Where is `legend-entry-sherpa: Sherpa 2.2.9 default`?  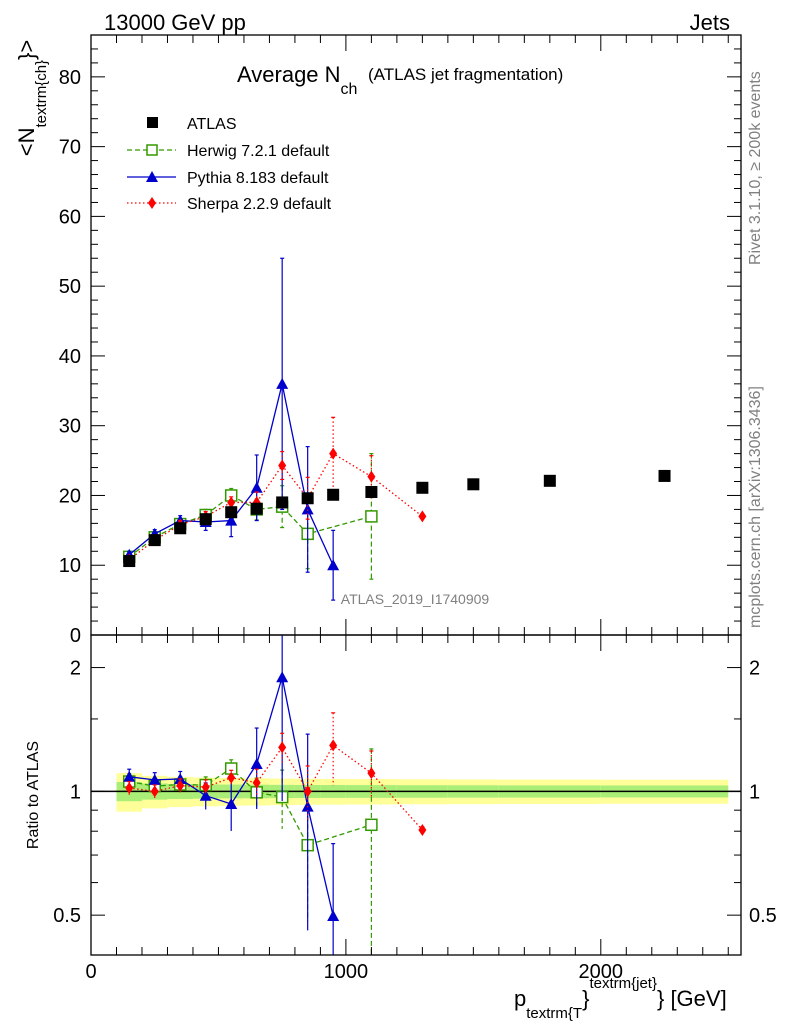 legend-entry-sherpa: Sherpa 2.2.9 default is located at coordinates (229, 204).